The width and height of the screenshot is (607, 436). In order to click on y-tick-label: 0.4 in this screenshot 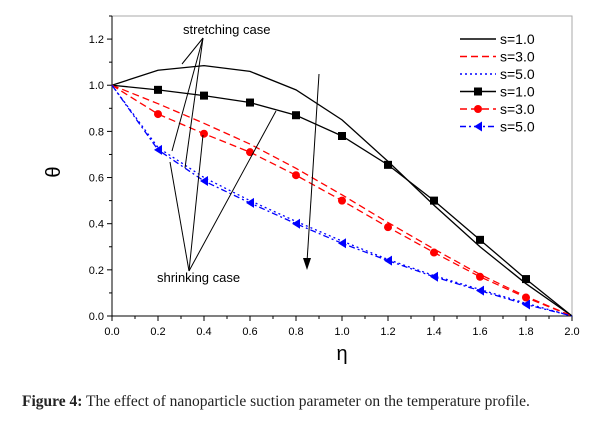, I will do `click(96, 225)`.